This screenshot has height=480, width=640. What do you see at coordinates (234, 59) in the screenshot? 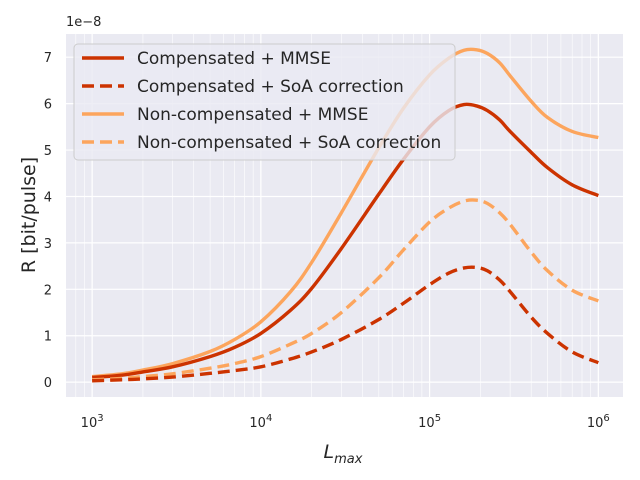
I see `legend-label-0: Compensated + MMSE` at bounding box center [234, 59].